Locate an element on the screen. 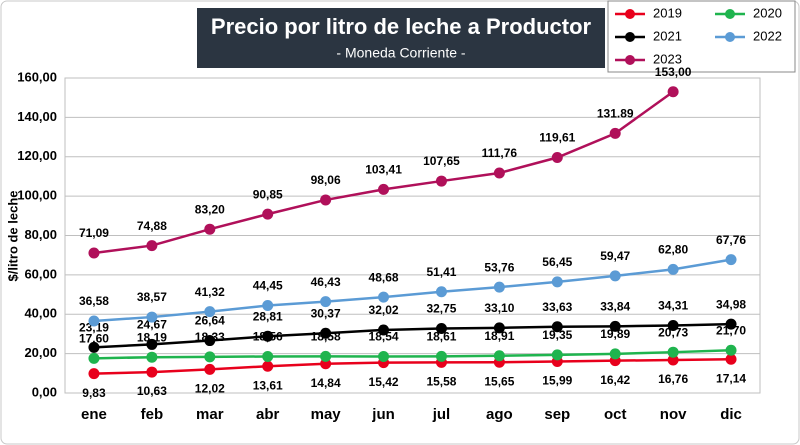  data-label: 17,14 is located at coordinates (731, 378).